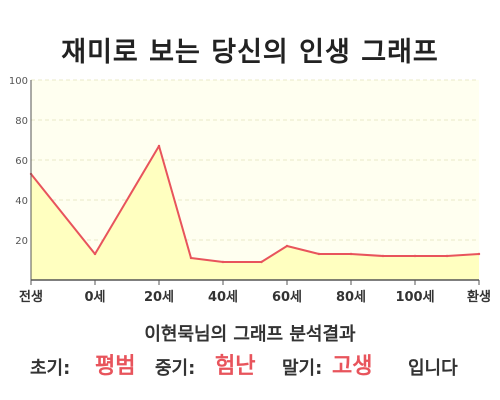 The width and height of the screenshot is (500, 400). Describe the element at coordinates (287, 297) in the screenshot. I see `x-tick-label-4: 60세` at that location.